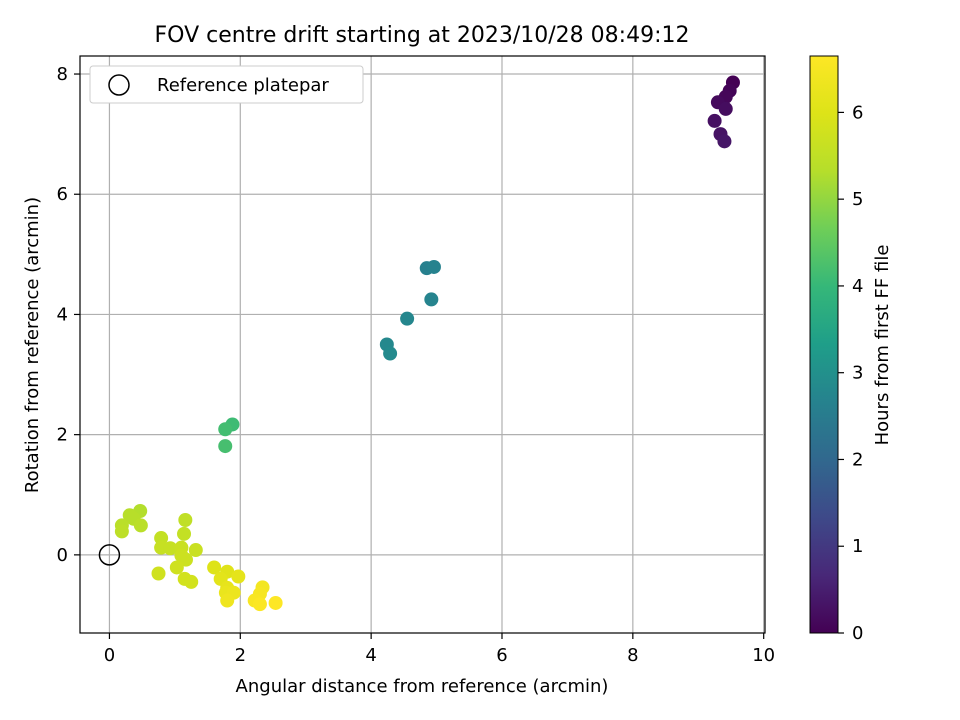  I want to click on legend-box, so click(226, 84).